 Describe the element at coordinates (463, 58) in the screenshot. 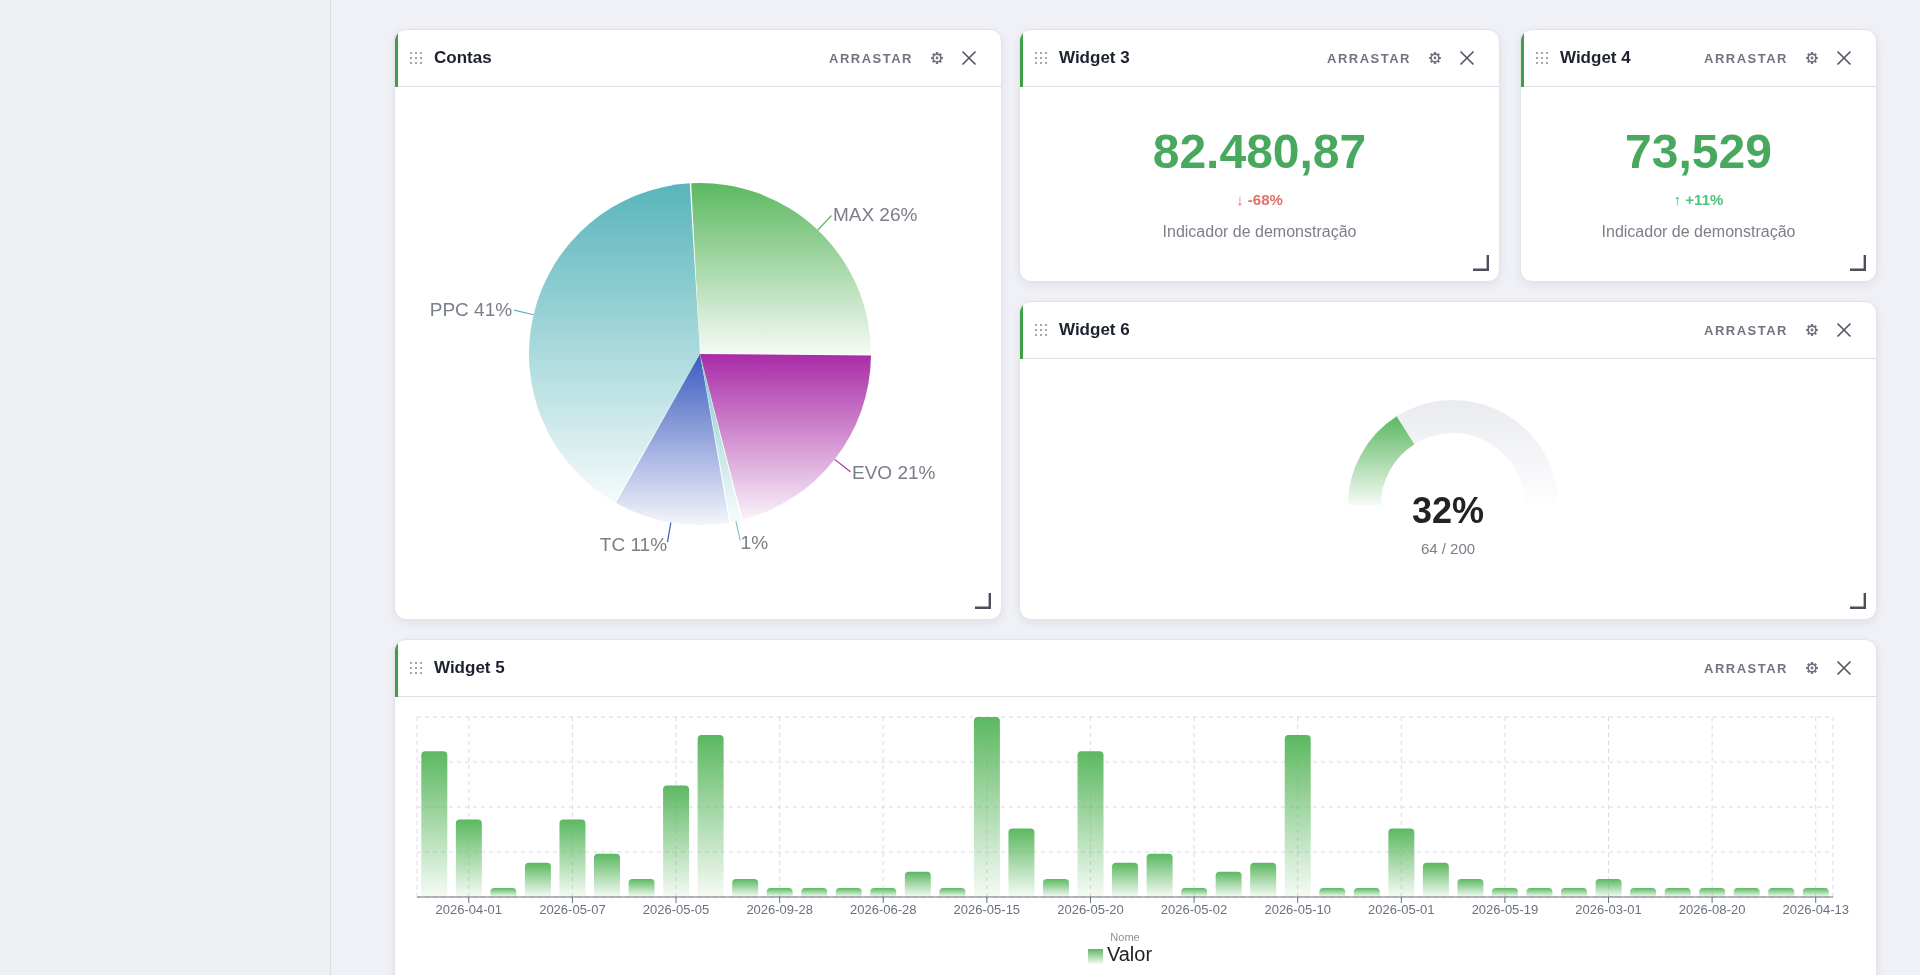

I see `chart-title: Contas` at that location.